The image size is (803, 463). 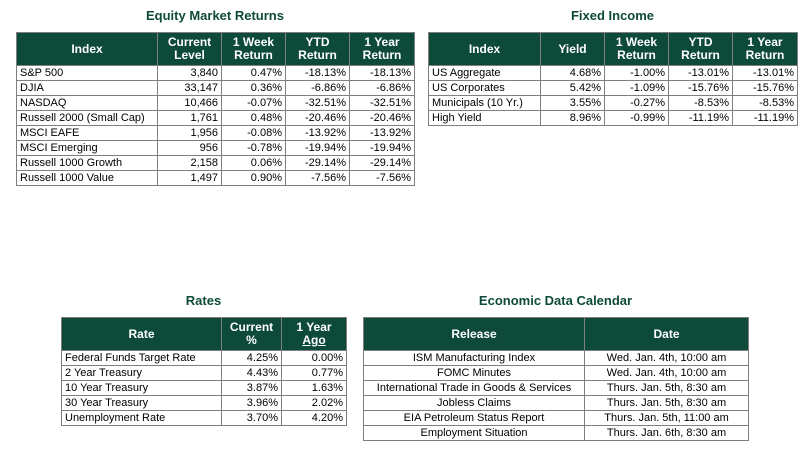 What do you see at coordinates (189, 178) in the screenshot?
I see `current-level-cell: 1,497` at bounding box center [189, 178].